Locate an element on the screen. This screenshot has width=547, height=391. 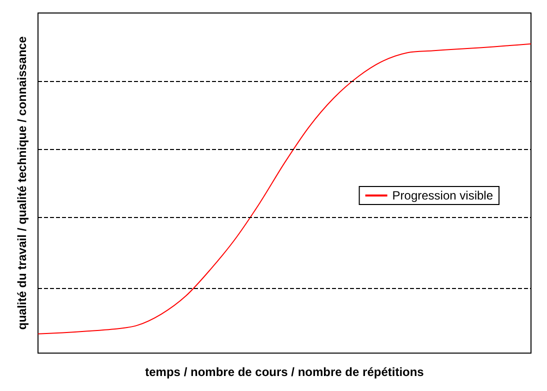
x-axis-title: temps / nombre de cours / nombre de répétitions is located at coordinates (284, 372).